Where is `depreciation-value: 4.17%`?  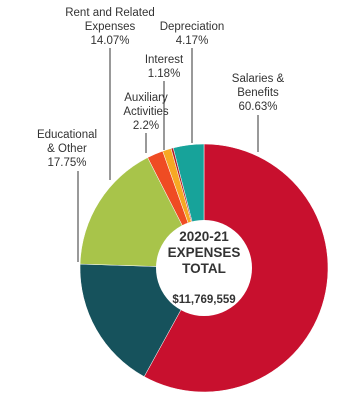 depreciation-value: 4.17% is located at coordinates (192, 41).